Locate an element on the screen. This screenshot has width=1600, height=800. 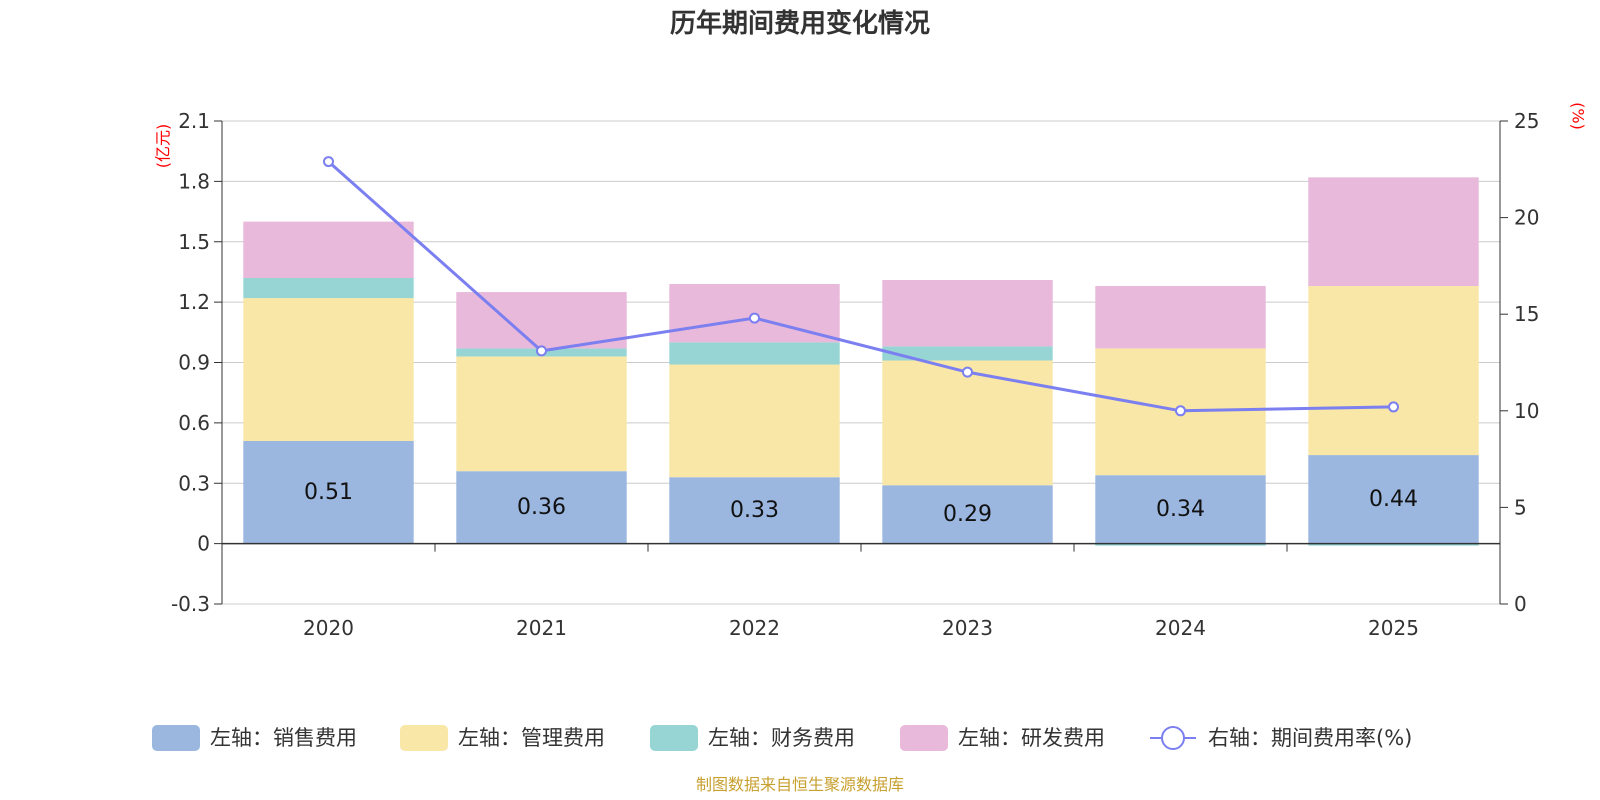
left-axis-tick-label: 1.2 is located at coordinates (194, 302).